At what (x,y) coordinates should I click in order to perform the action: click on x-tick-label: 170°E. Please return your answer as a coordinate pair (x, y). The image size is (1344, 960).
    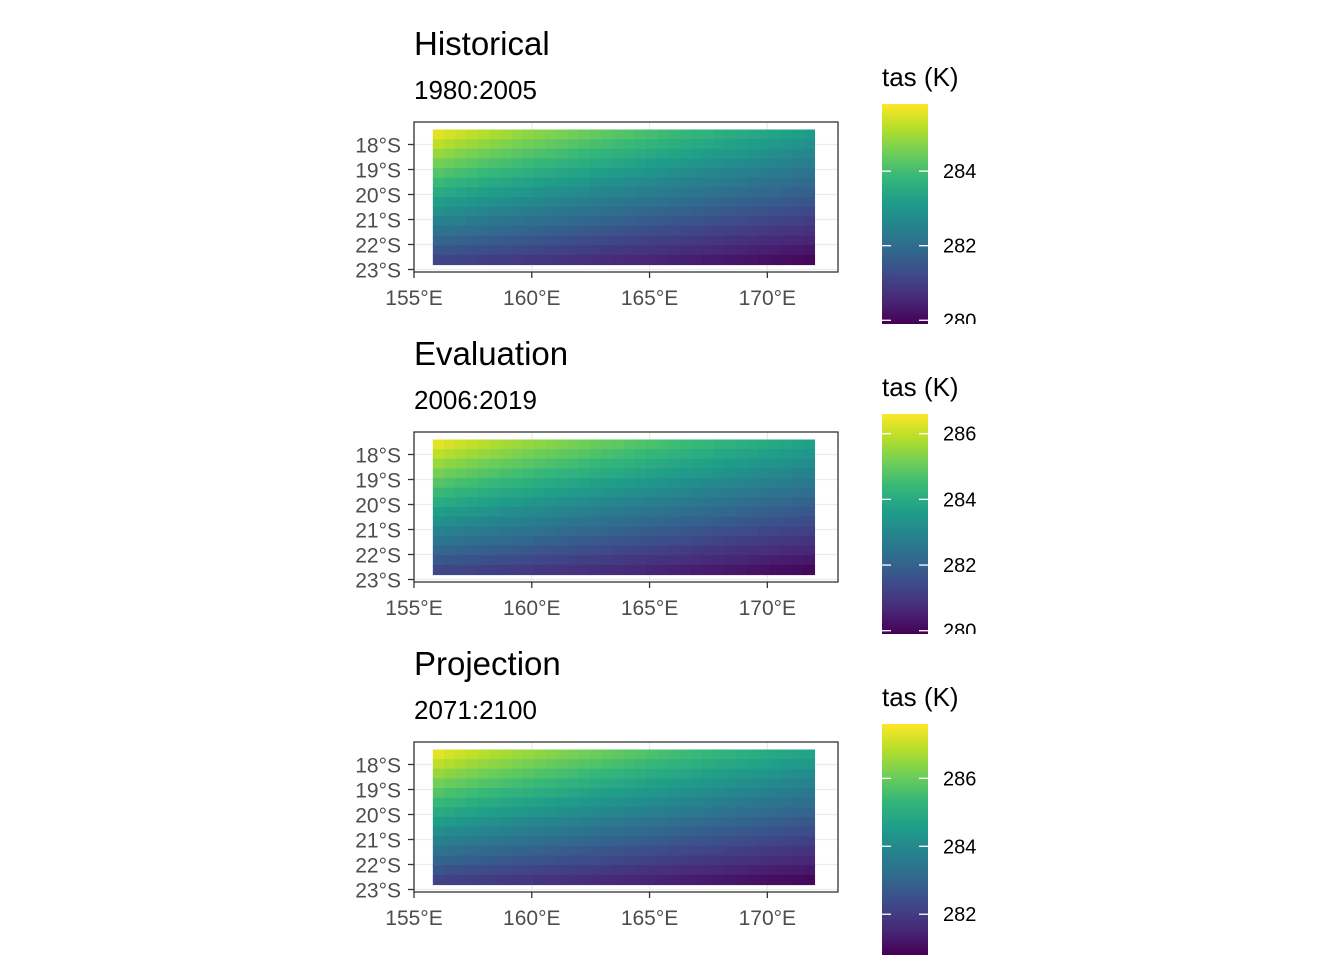
    Looking at the image, I should click on (767, 298).